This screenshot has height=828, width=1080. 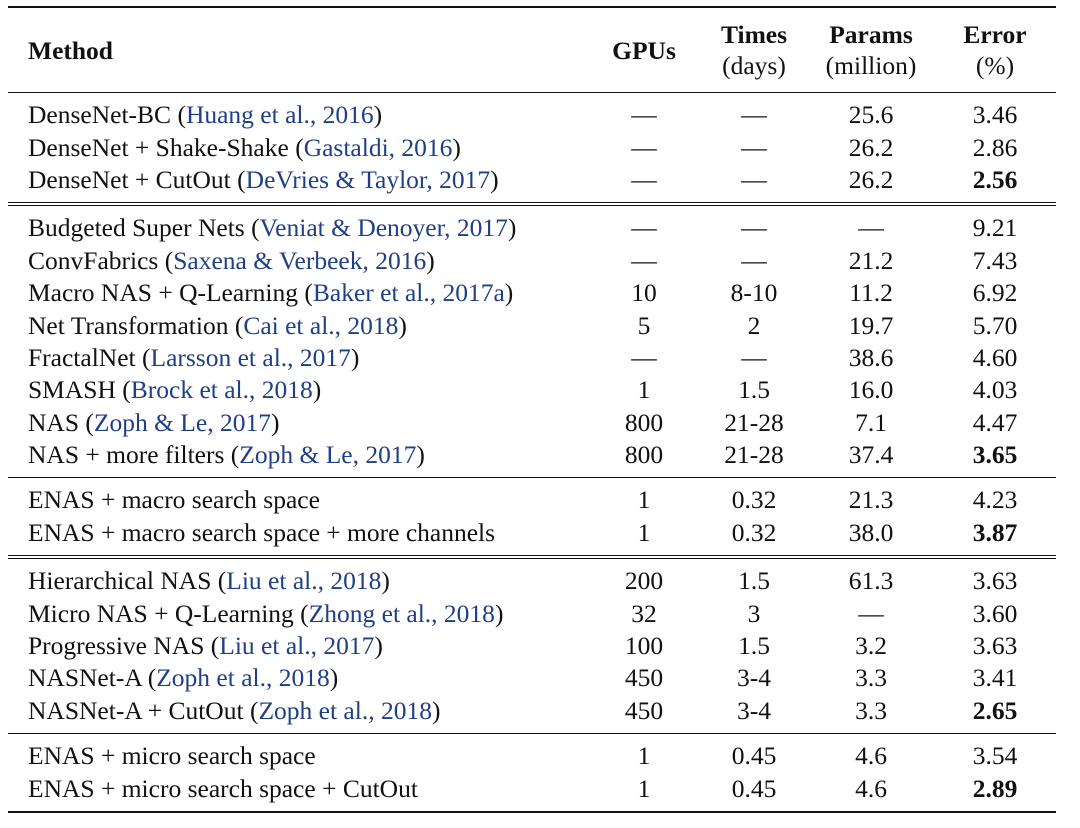 I want to click on method-name: Hierarchical NAS, so click(x=120, y=581).